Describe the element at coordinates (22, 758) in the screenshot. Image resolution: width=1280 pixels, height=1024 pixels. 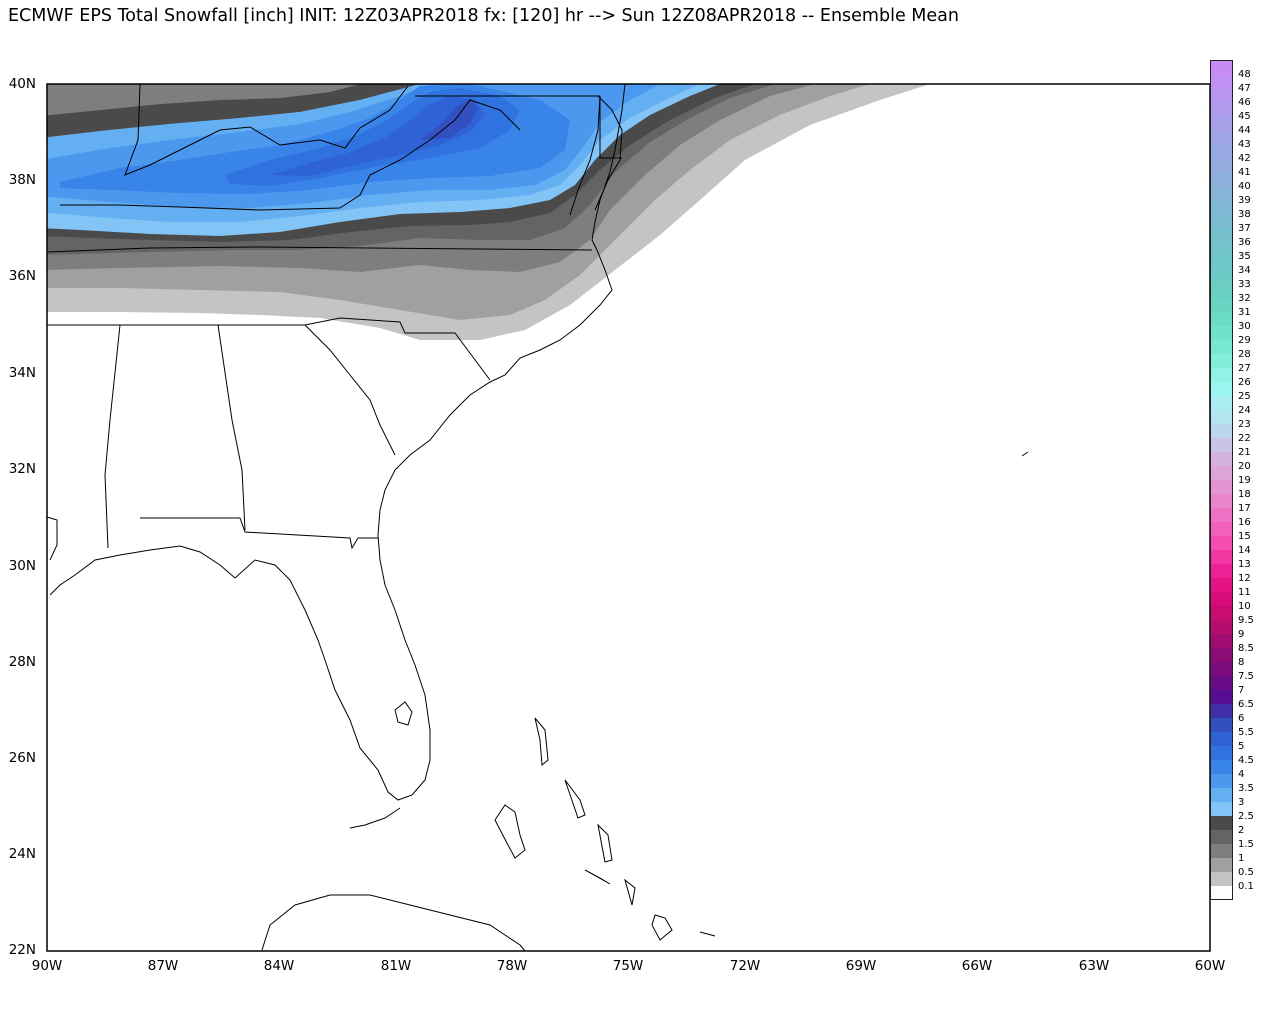
I see `lat-label-26n: 26N` at that location.